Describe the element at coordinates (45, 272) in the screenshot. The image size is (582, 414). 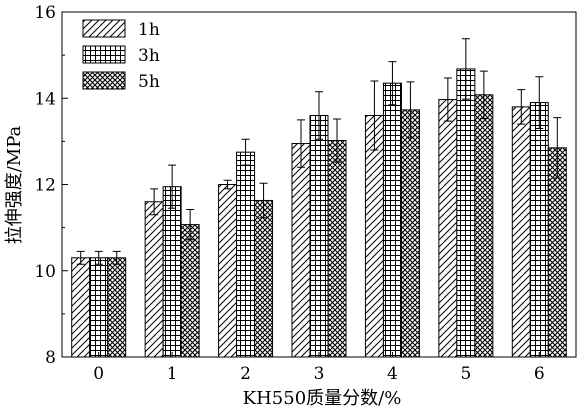
I see `y-tick-label: 10` at that location.